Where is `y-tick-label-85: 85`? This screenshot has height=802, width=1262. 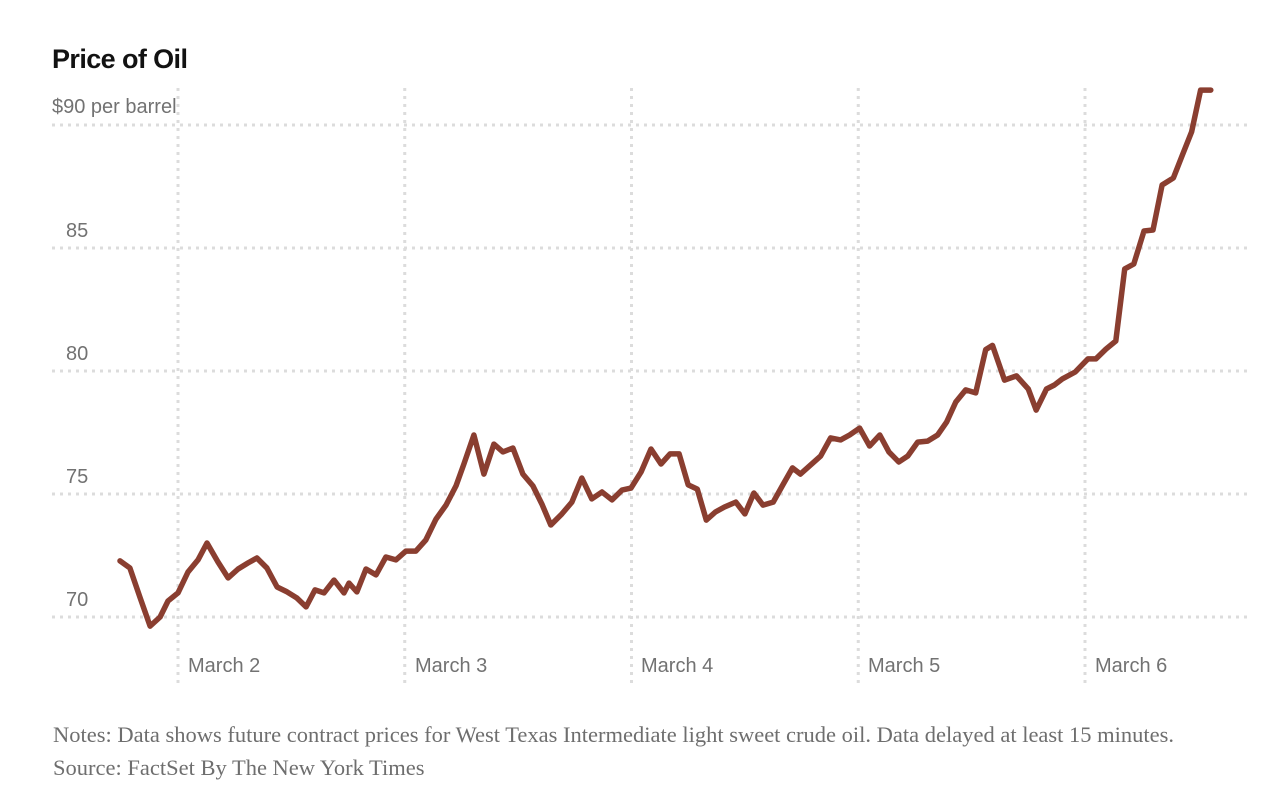
y-tick-label-85: 85 is located at coordinates (77, 231).